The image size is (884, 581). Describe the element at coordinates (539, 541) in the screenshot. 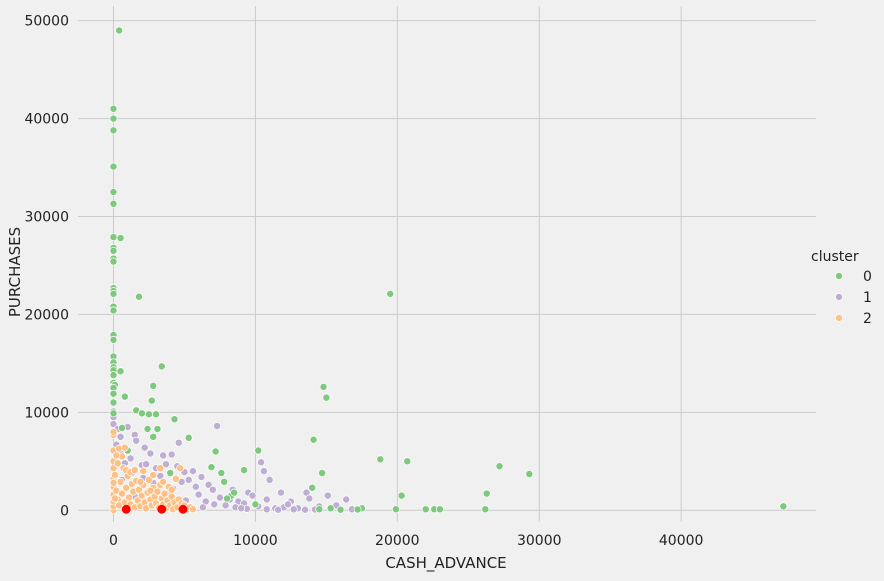

I see `x-tick-label: 30000` at that location.